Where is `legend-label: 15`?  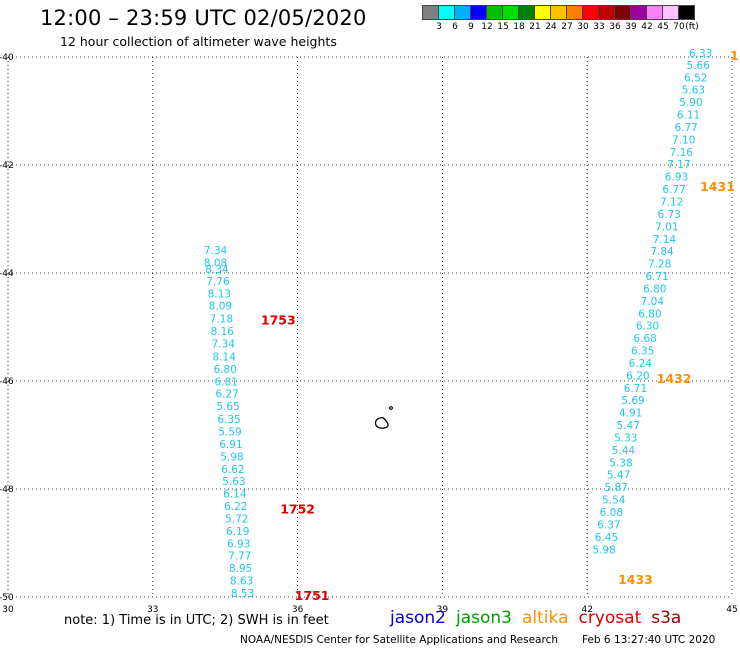
legend-label: 15 is located at coordinates (503, 27).